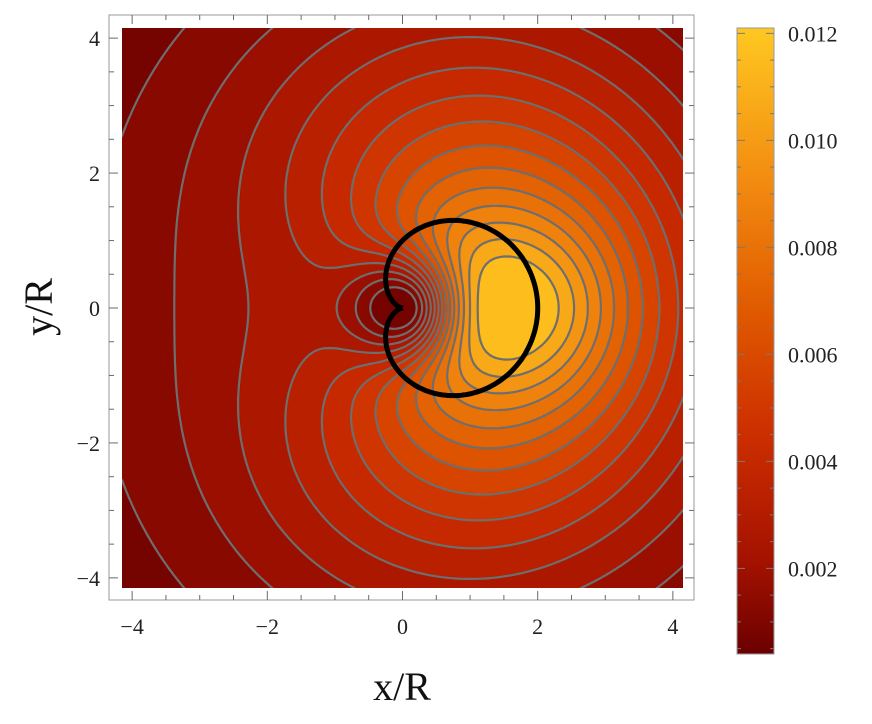 This screenshot has height=724, width=872. What do you see at coordinates (813, 461) in the screenshot?
I see `colorbar-tick-label: 0.004` at bounding box center [813, 461].